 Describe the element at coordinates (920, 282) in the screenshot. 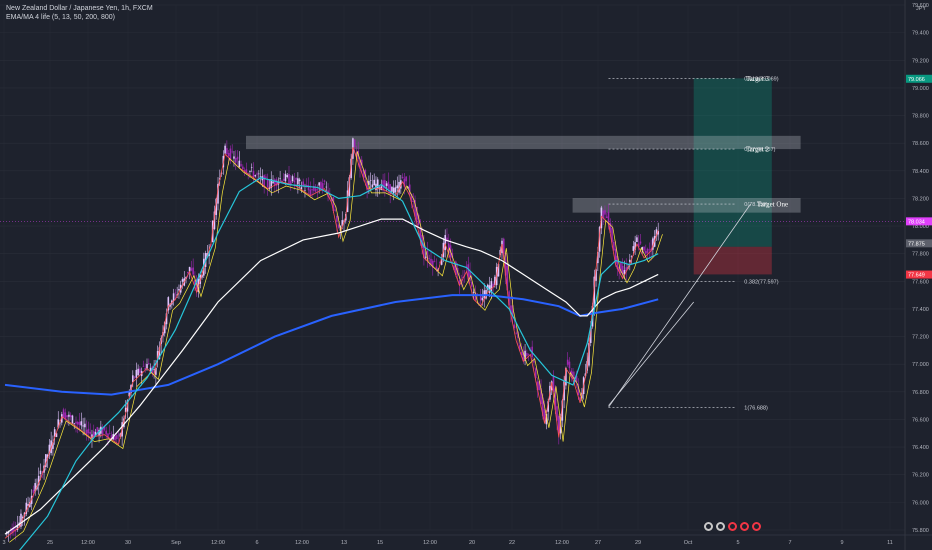

I see `y-tick-label: 77.600` at that location.